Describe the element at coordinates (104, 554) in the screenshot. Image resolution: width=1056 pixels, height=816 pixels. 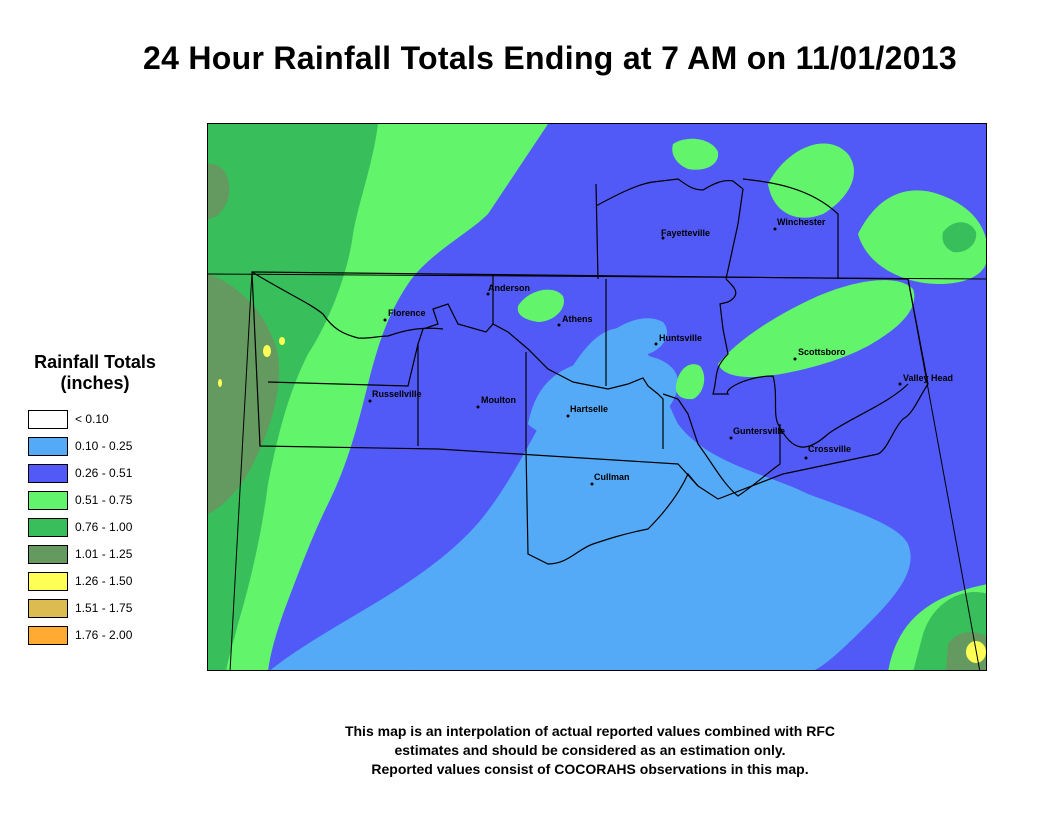
I see `legend-label: 1.01 - 1.25` at that location.